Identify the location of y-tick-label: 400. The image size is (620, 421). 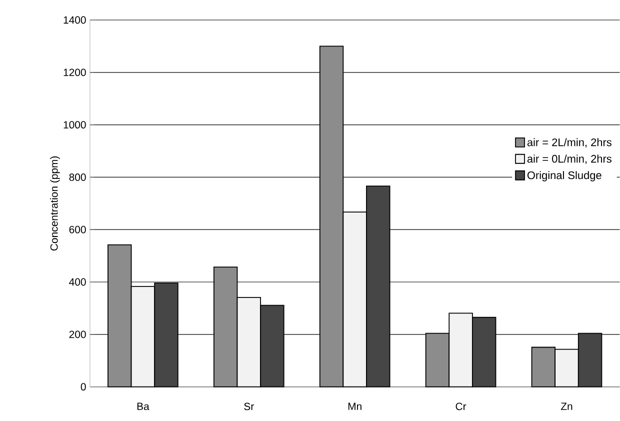
(77, 282).